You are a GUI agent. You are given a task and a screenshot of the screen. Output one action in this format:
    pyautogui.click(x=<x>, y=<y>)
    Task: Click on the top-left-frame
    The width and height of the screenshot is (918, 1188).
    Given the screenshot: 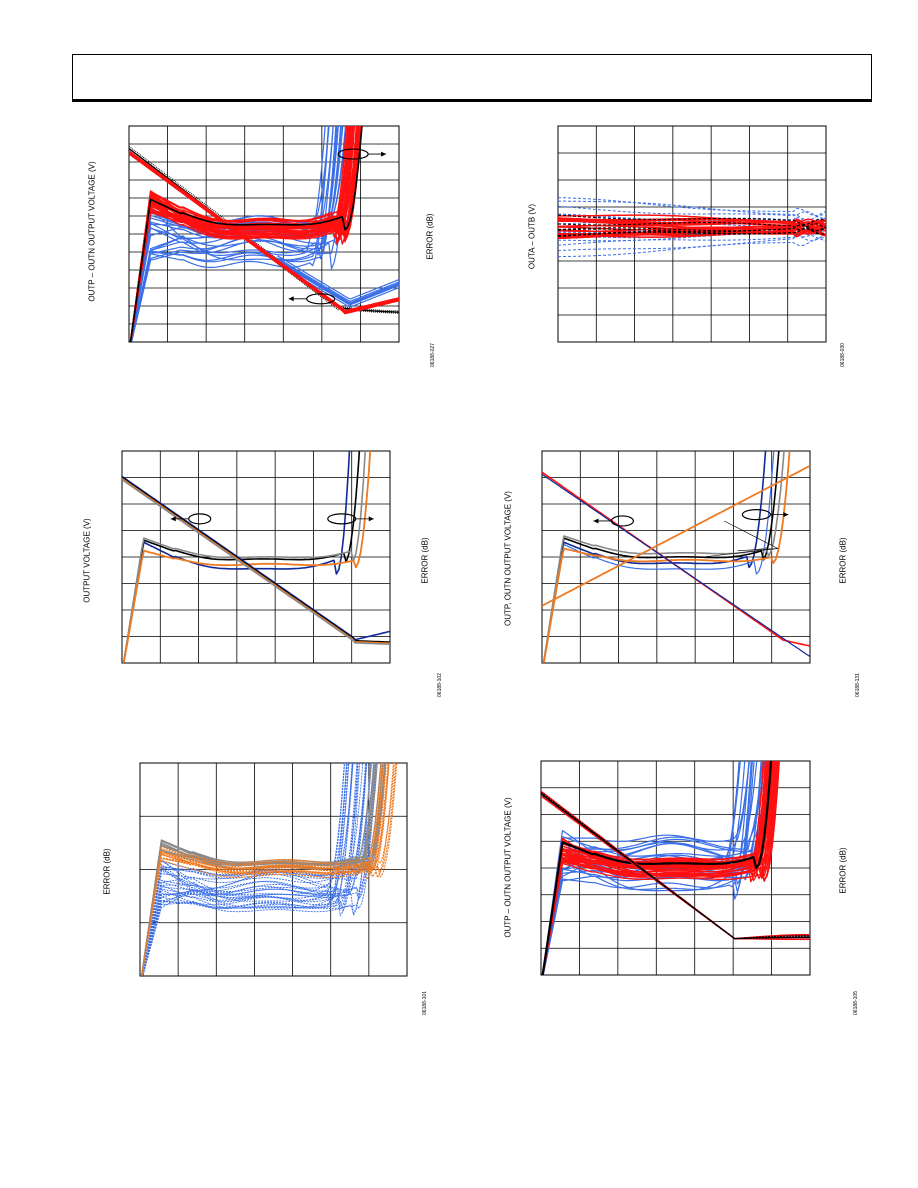 What is the action you would take?
    pyautogui.click(x=264, y=234)
    